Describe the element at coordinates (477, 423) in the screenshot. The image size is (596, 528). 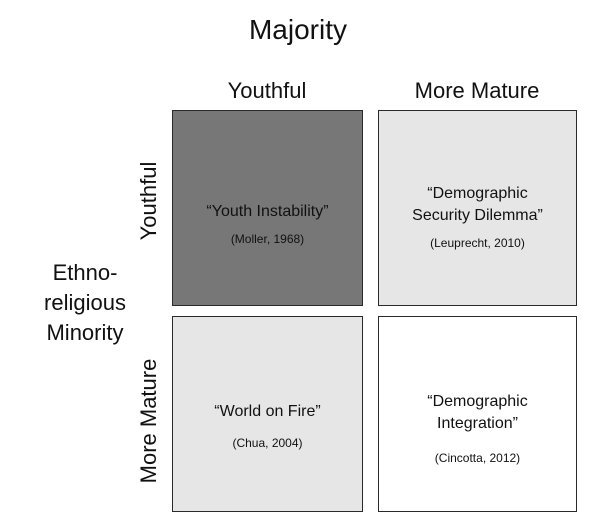
I see `cell-title: Integration”` at that location.